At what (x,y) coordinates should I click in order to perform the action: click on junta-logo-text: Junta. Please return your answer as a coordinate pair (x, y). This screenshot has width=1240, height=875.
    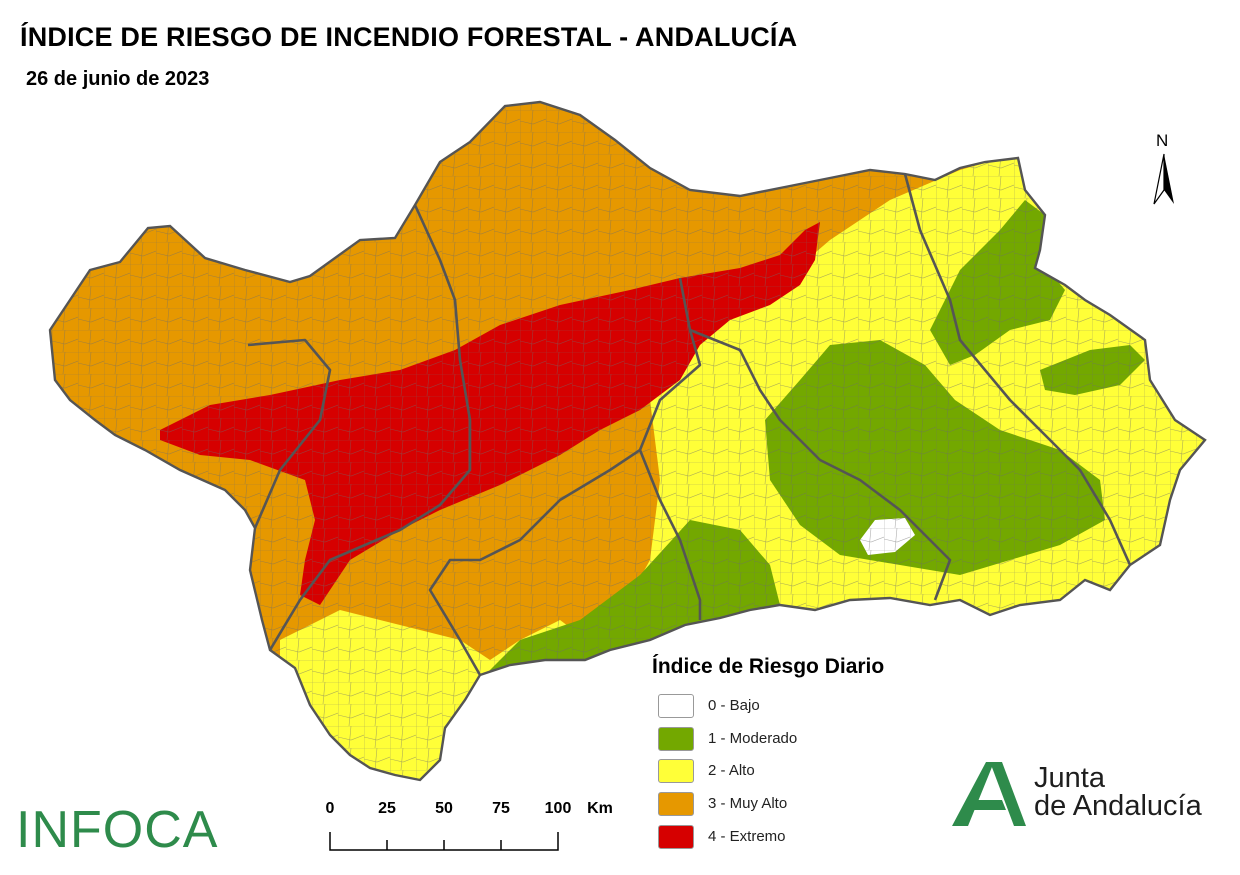
    Looking at the image, I should click on (1069, 778).